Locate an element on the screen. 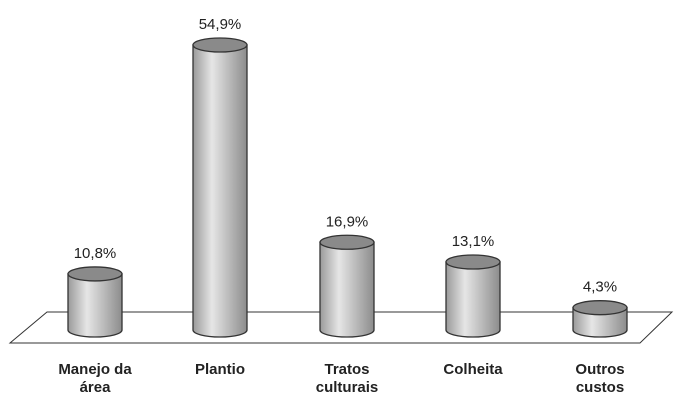 Image resolution: width=681 pixels, height=399 pixels. category-label: Manejo da área is located at coordinates (95, 378).